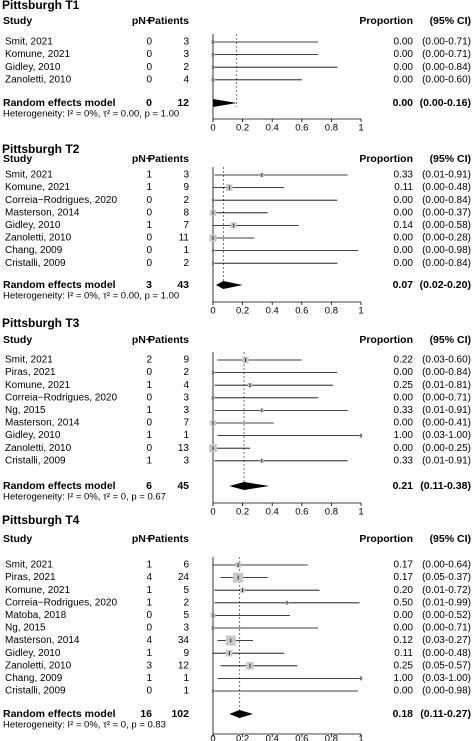 This screenshot has width=474, height=741. What do you see at coordinates (149, 285) in the screenshot?
I see `summary-pn: 3` at bounding box center [149, 285].